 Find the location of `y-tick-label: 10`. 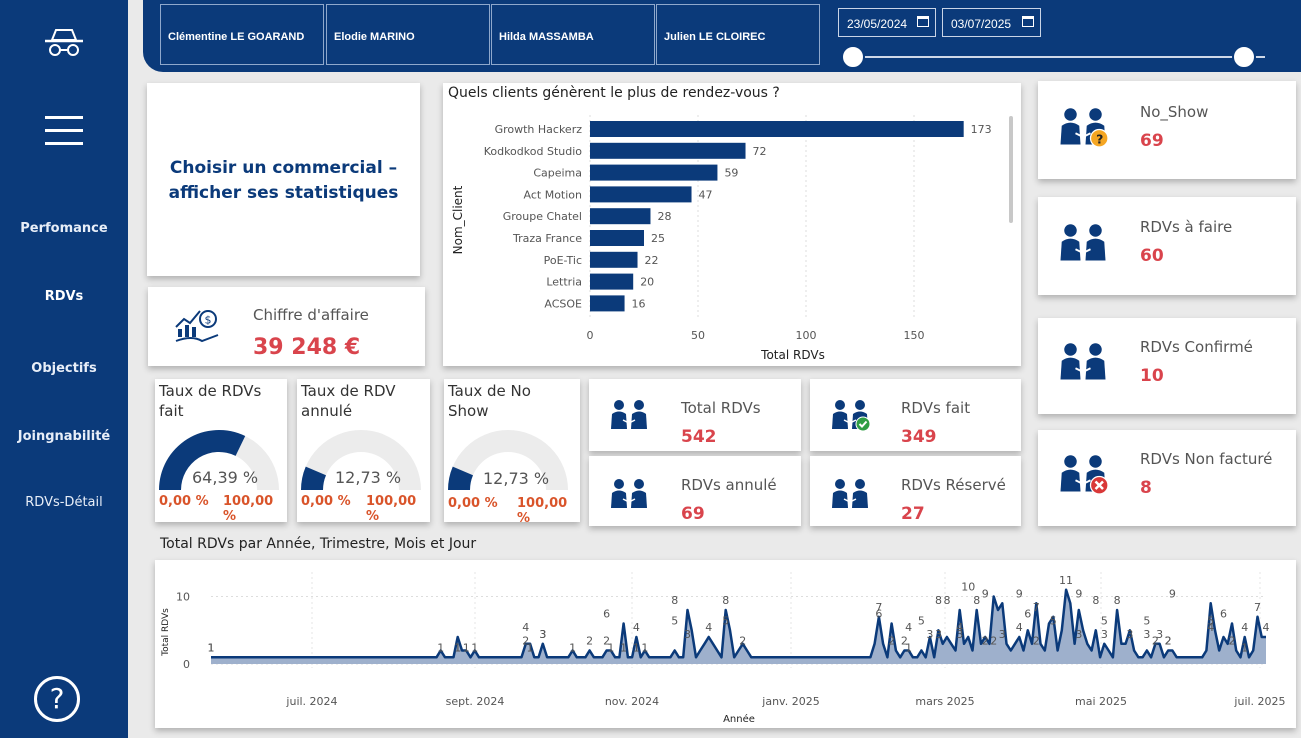

y-tick-label: 10 is located at coordinates (183, 597).